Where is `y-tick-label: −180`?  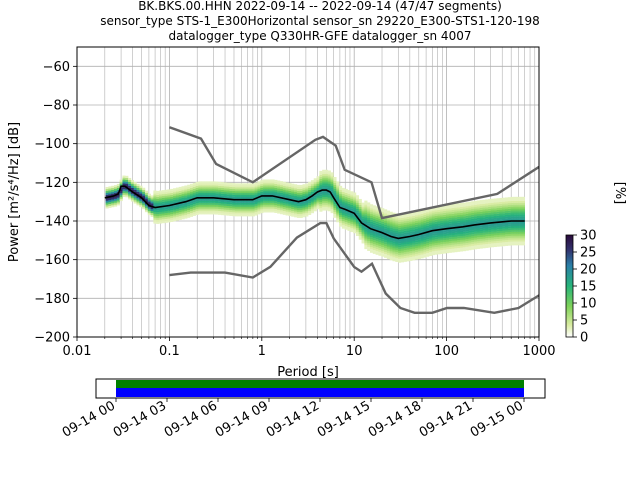 y-tick-label: −180 is located at coordinates (52, 299).